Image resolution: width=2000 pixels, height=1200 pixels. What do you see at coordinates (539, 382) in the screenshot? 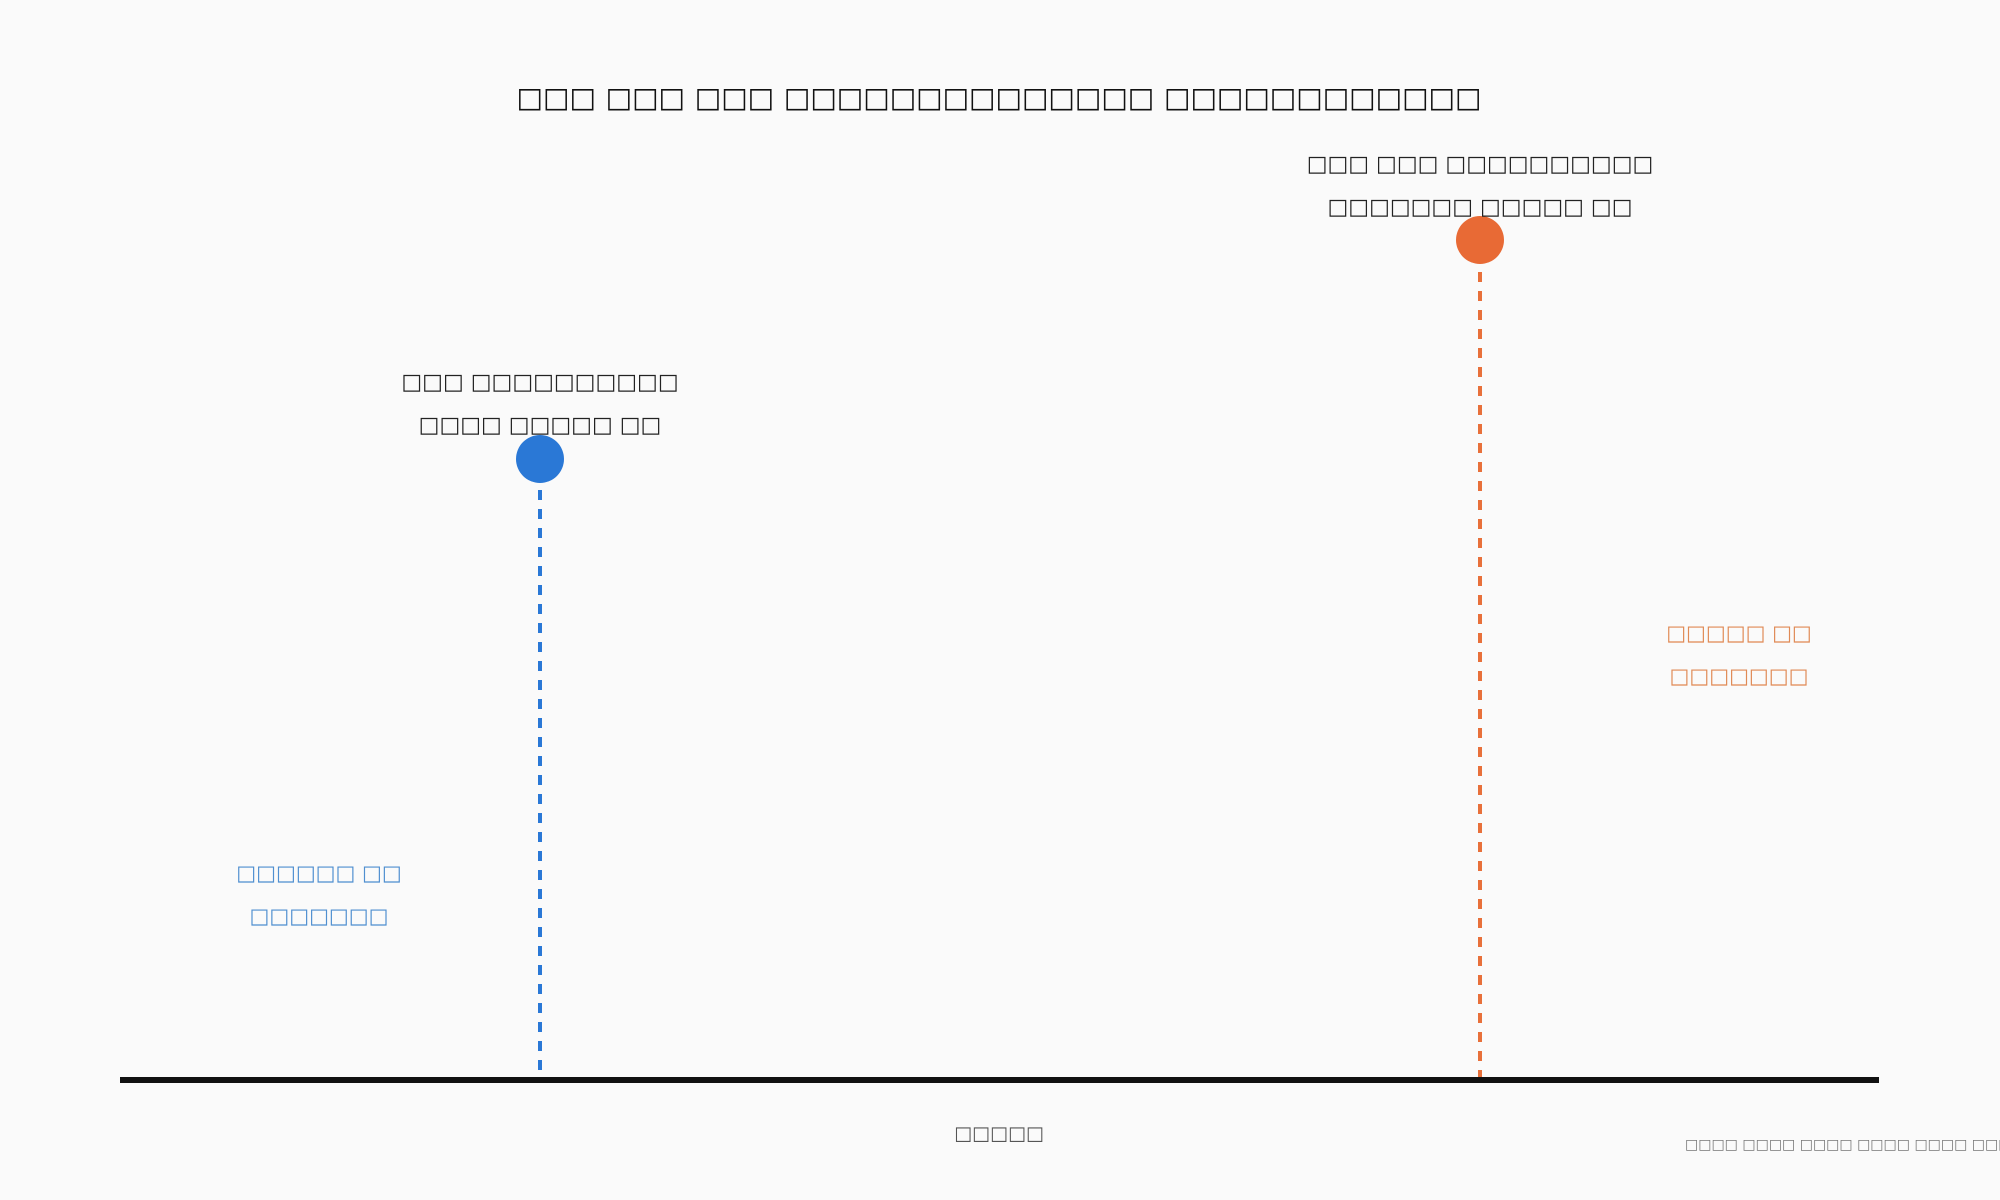
I see `point-label: □□□ □□□□□□□□□□` at bounding box center [539, 382].